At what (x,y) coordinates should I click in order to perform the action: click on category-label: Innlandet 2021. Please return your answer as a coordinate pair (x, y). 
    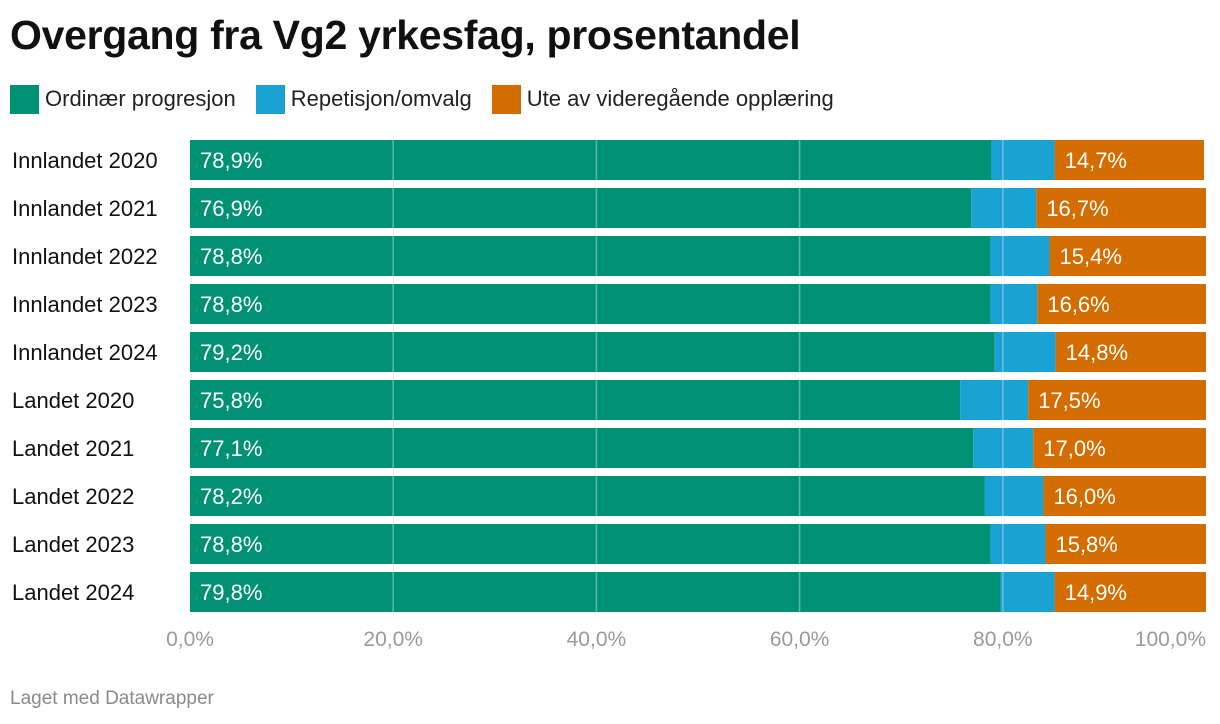
    Looking at the image, I should click on (85, 208).